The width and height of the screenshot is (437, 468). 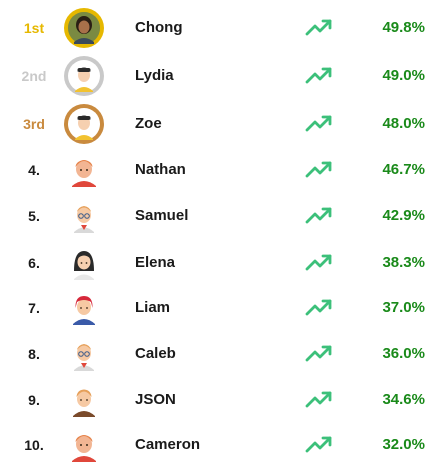 I want to click on leaderboard-row: 2nd Lydia 49.0%, so click(x=218, y=76).